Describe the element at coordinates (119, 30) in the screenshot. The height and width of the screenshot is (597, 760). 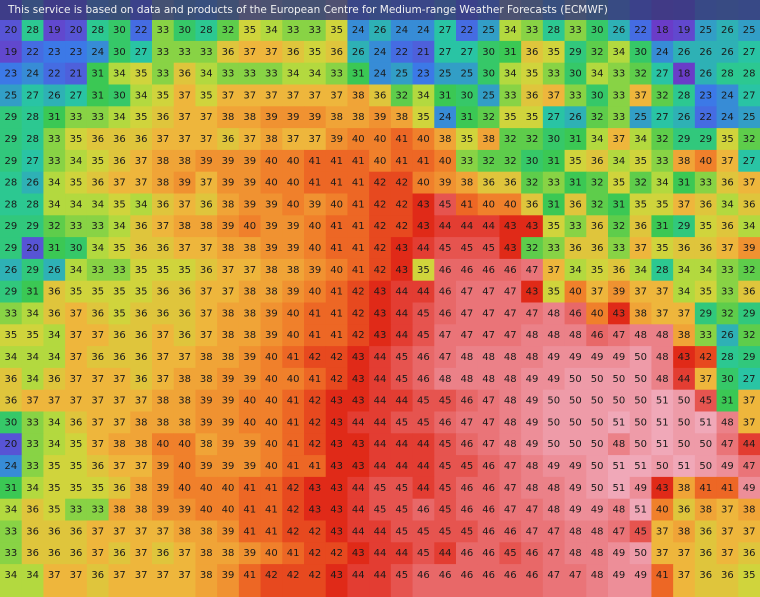
I see `cell-value: 30` at that location.